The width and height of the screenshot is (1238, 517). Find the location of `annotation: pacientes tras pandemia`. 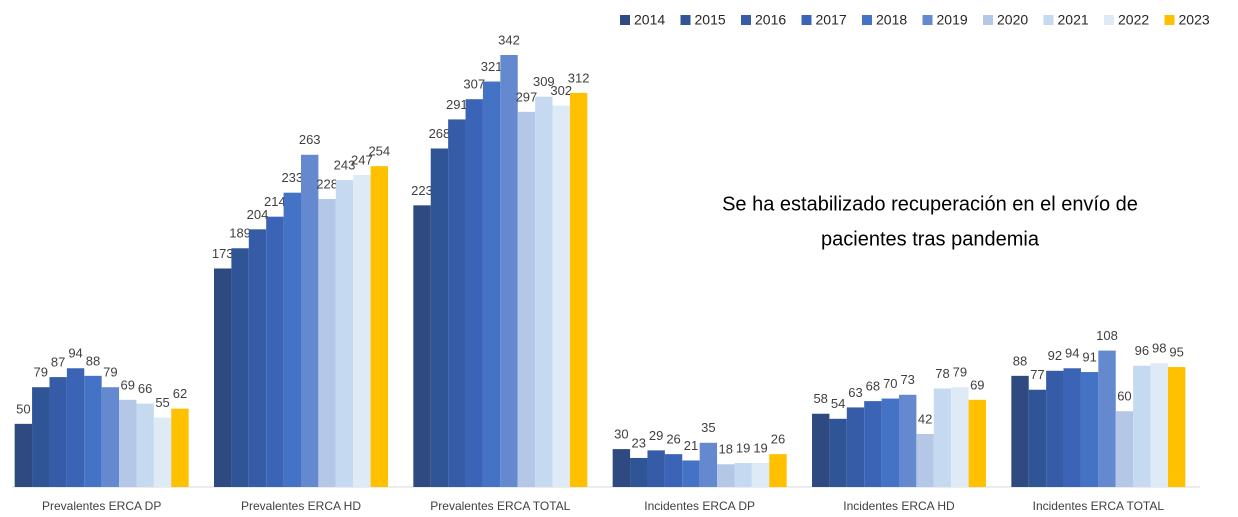

annotation: pacientes tras pandemia is located at coordinates (930, 239).